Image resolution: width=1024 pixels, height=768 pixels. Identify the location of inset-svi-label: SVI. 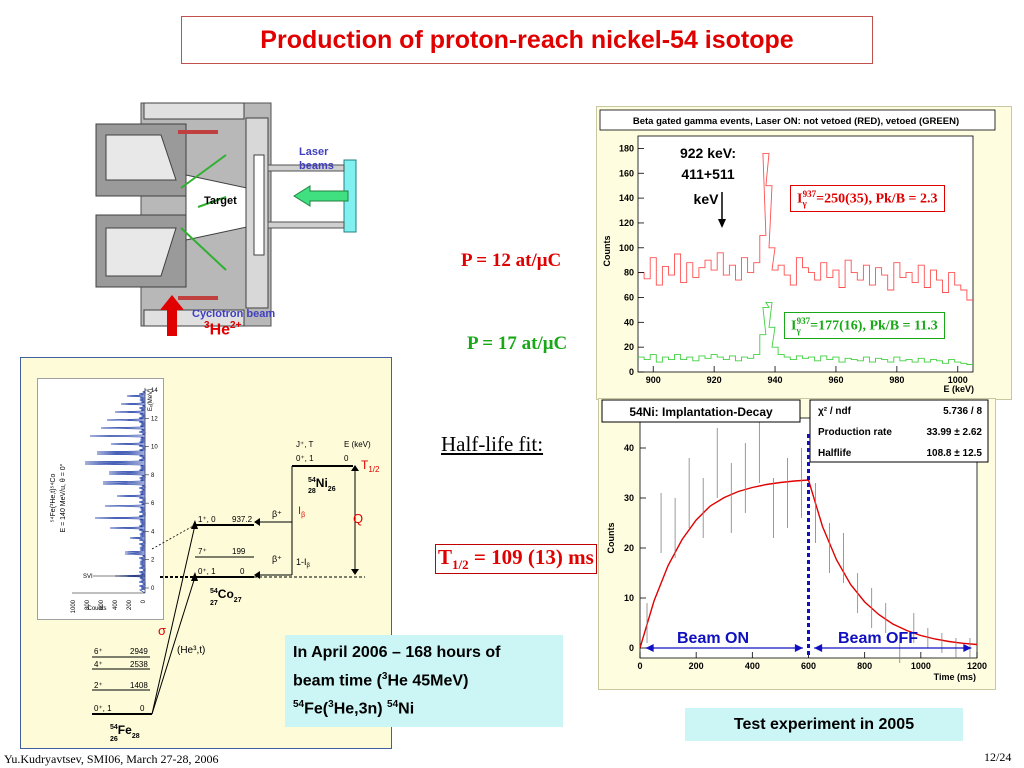
(88, 577).